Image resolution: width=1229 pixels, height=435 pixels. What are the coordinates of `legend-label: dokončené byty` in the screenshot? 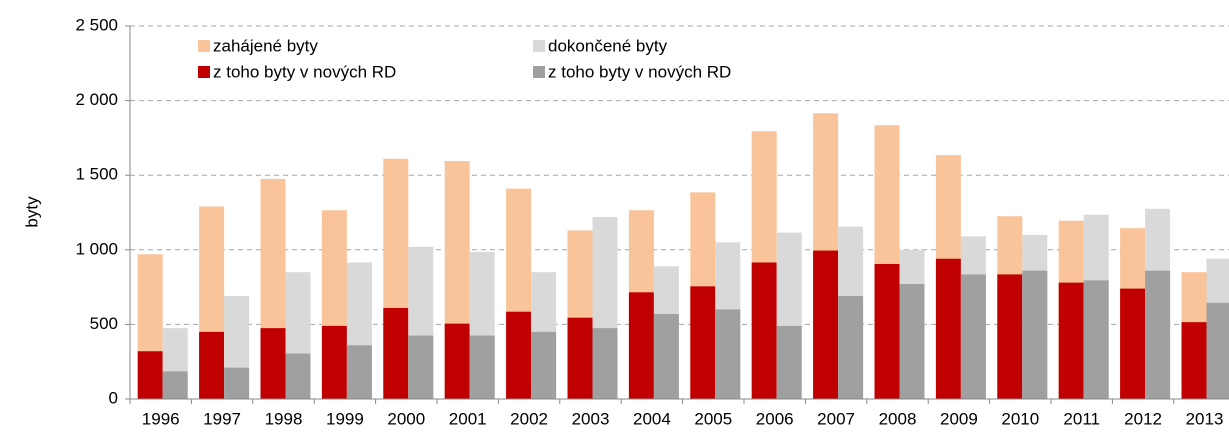 It's located at (608, 45).